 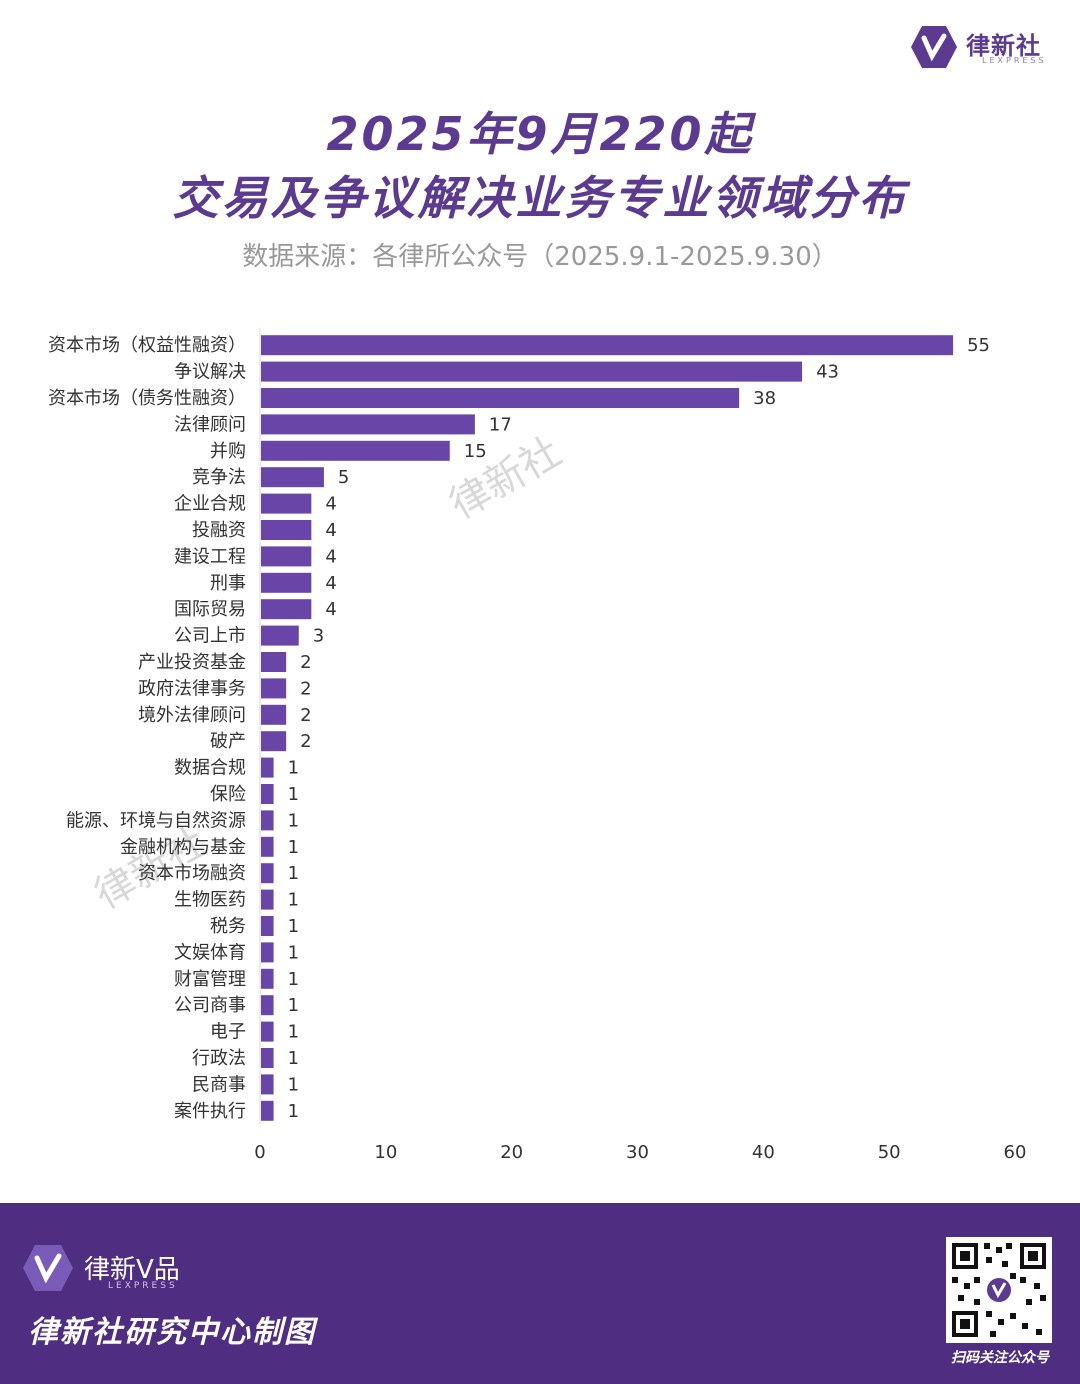 What do you see at coordinates (999, 1290) in the screenshot?
I see `qr-code-icon` at bounding box center [999, 1290].